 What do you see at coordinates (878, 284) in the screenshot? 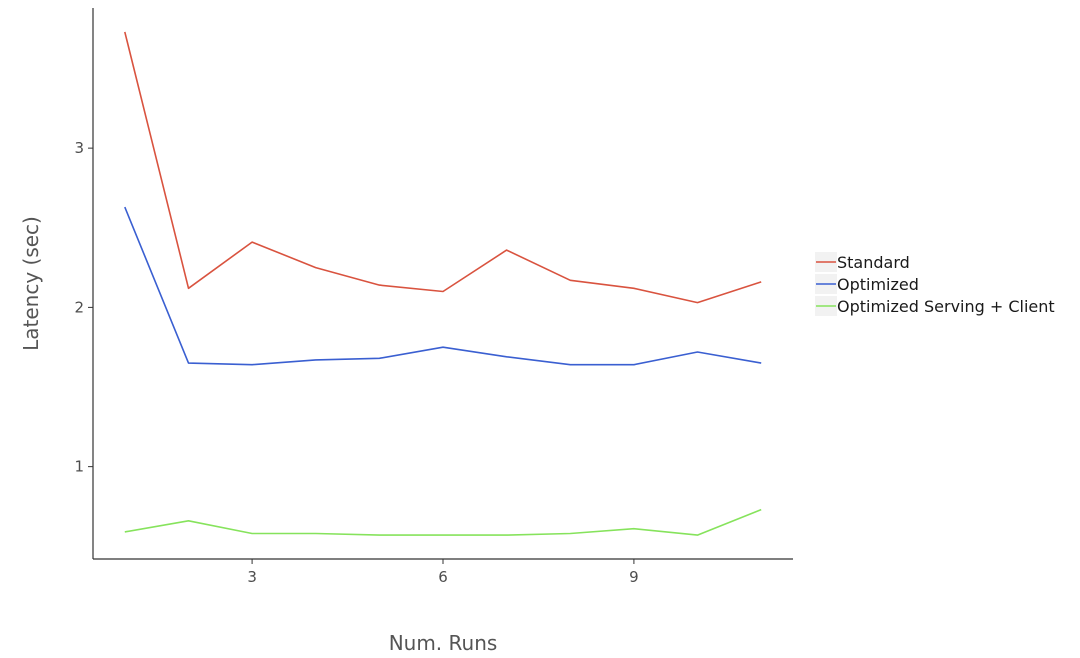
I see `legend-label: Optimized` at bounding box center [878, 284].